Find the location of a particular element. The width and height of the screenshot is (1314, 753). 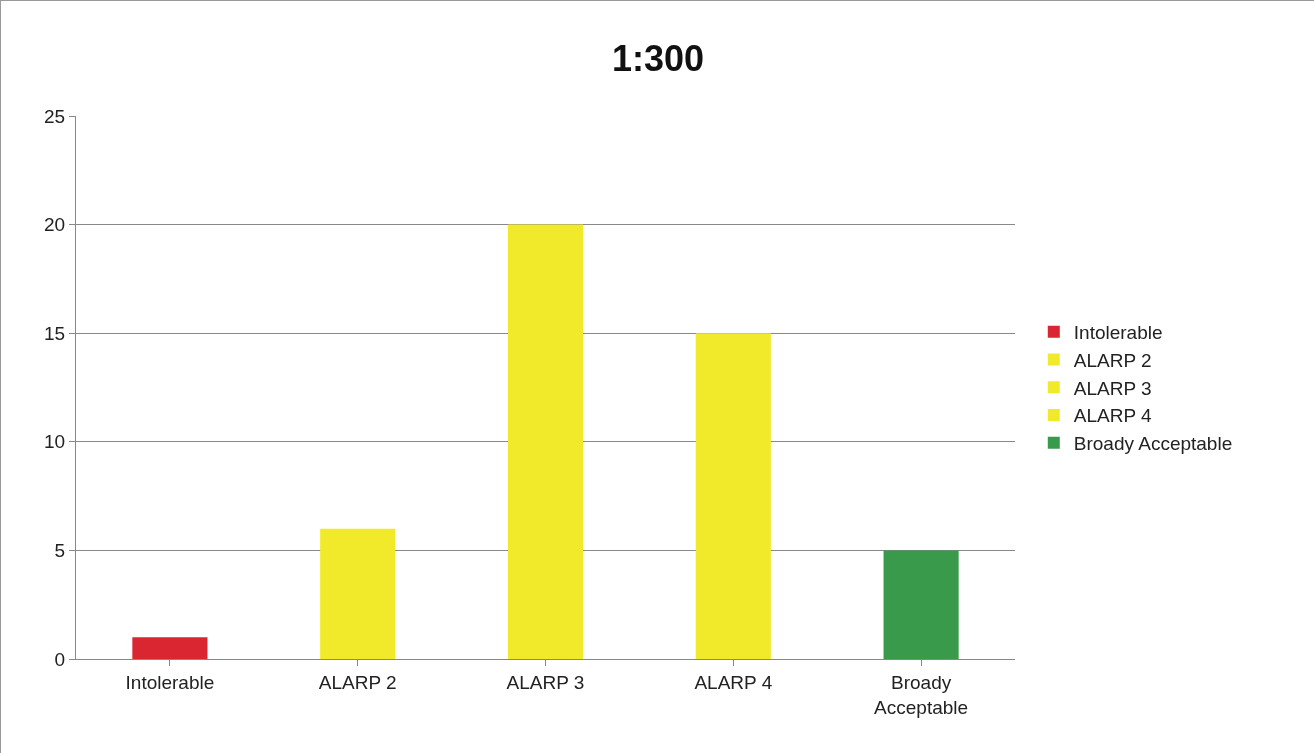

x-tick-label: Intolerable is located at coordinates (170, 682).